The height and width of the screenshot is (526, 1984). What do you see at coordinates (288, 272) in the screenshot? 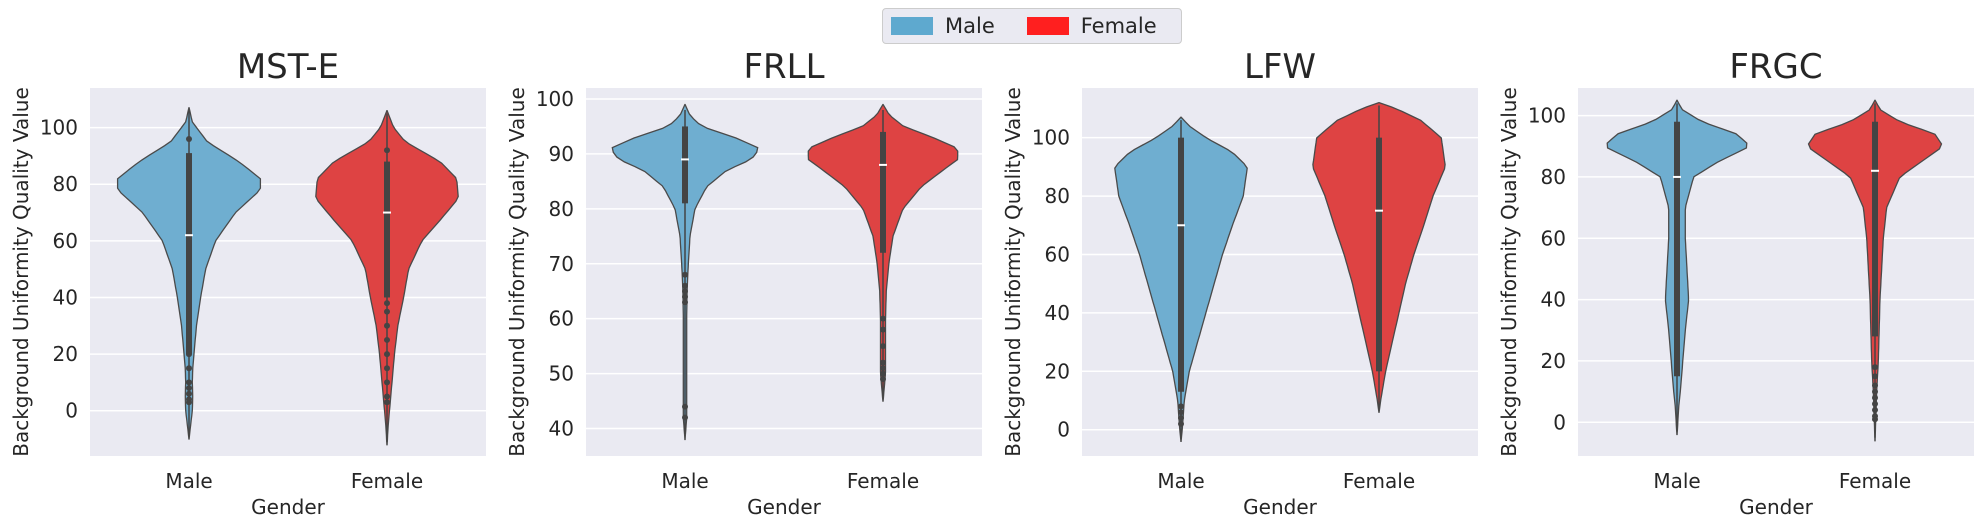
I see `plot-area` at bounding box center [288, 272].